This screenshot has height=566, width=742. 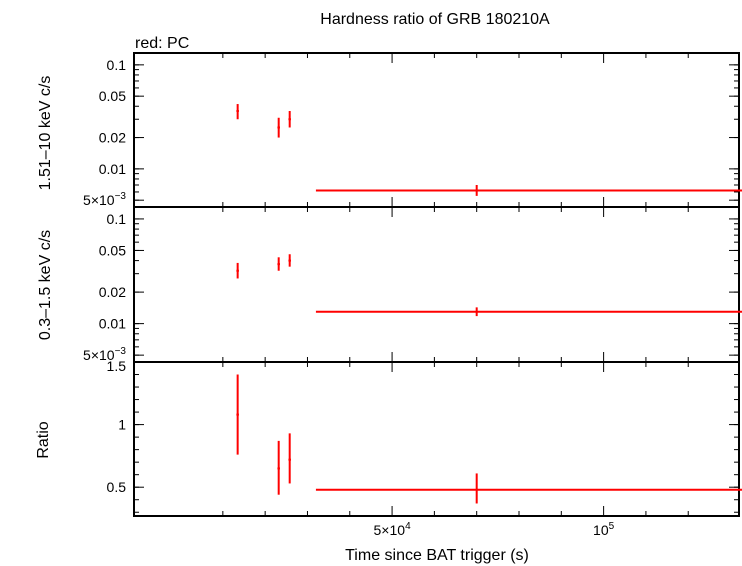 What do you see at coordinates (390, 530) in the screenshot?
I see `x-tick-label-mantissa: 5×10` at bounding box center [390, 530].